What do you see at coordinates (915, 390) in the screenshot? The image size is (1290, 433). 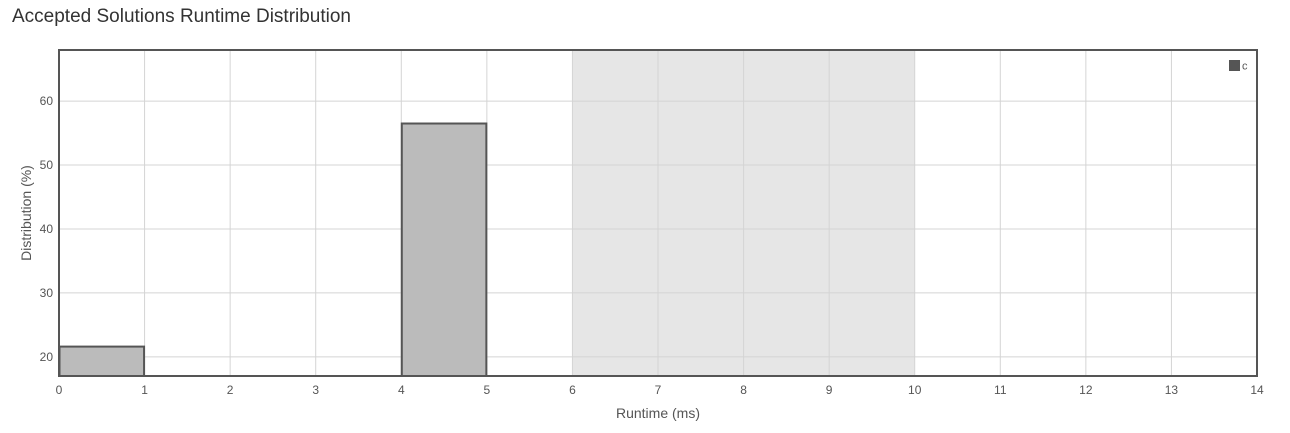 I see `x-tick-label: 10` at bounding box center [915, 390].